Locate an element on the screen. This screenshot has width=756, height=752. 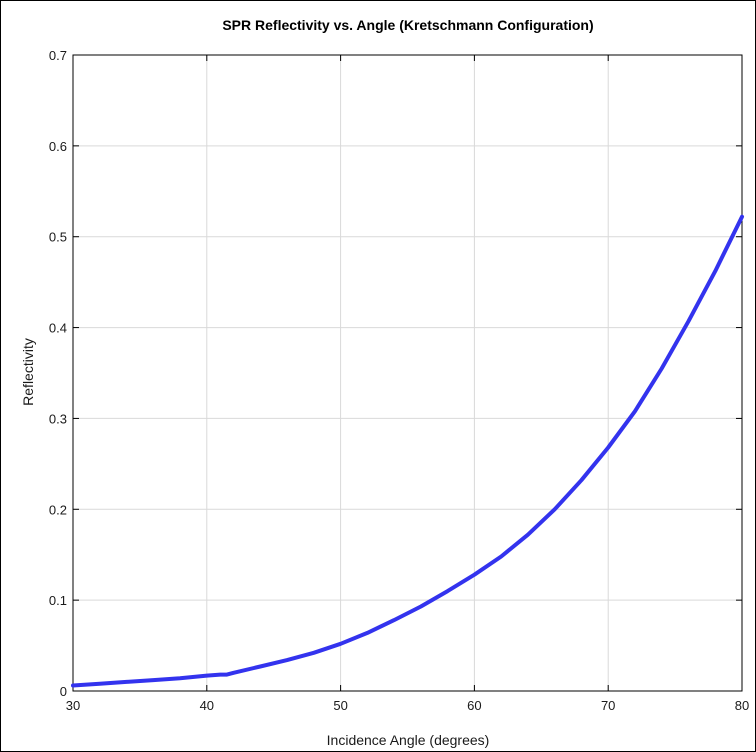
y-tick-label-5: 0.5 is located at coordinates (58, 237).